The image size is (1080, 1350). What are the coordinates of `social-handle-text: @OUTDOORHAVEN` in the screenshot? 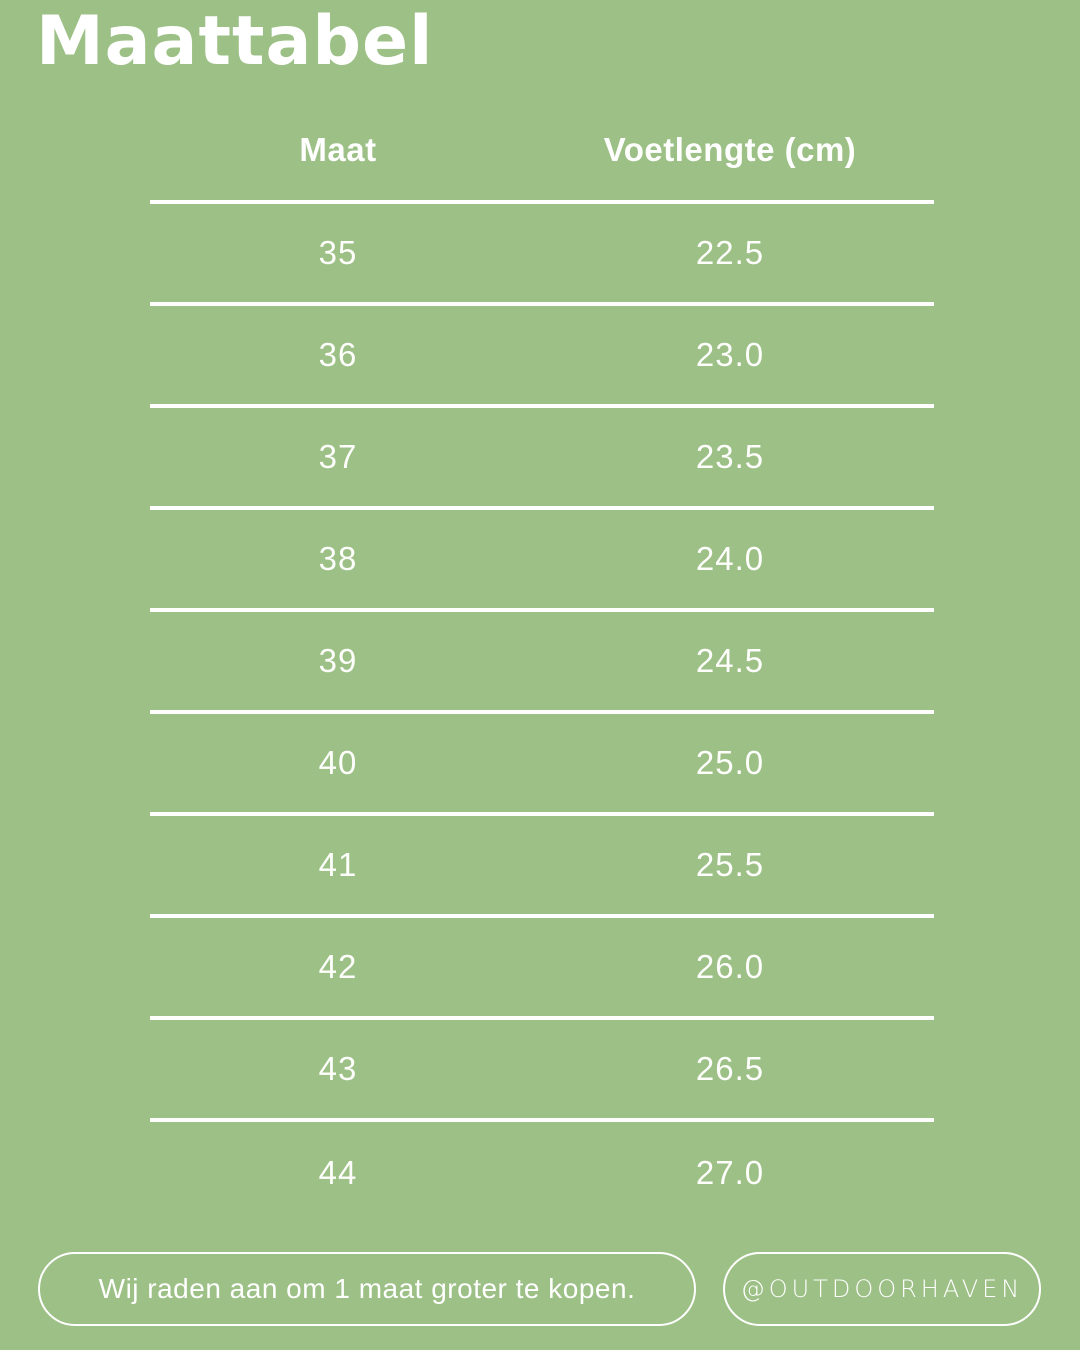 It's located at (882, 1289).